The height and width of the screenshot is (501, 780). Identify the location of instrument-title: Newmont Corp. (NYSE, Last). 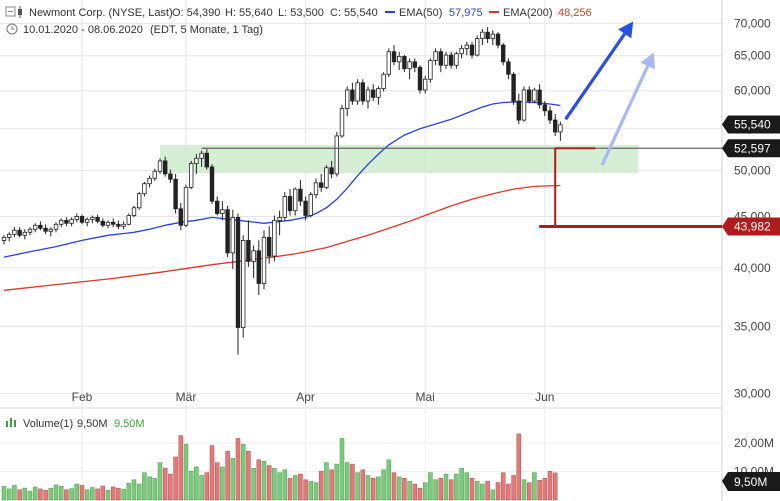
(101, 13).